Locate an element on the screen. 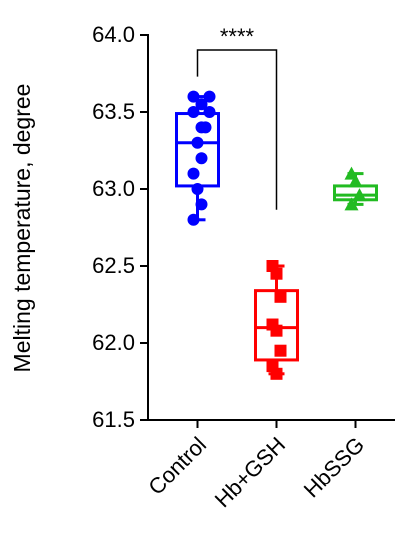  significance-label: **** is located at coordinates (237, 36).